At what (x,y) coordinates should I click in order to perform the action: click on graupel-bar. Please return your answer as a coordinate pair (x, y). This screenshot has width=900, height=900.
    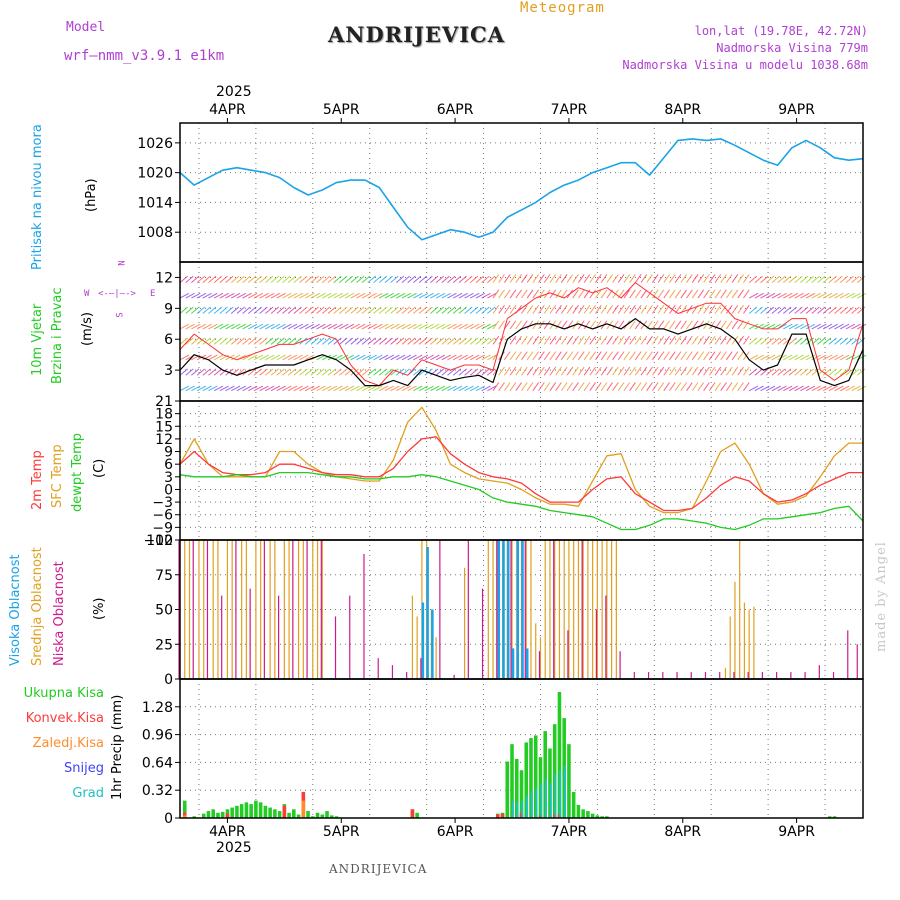
    Looking at the image, I should click on (531, 804).